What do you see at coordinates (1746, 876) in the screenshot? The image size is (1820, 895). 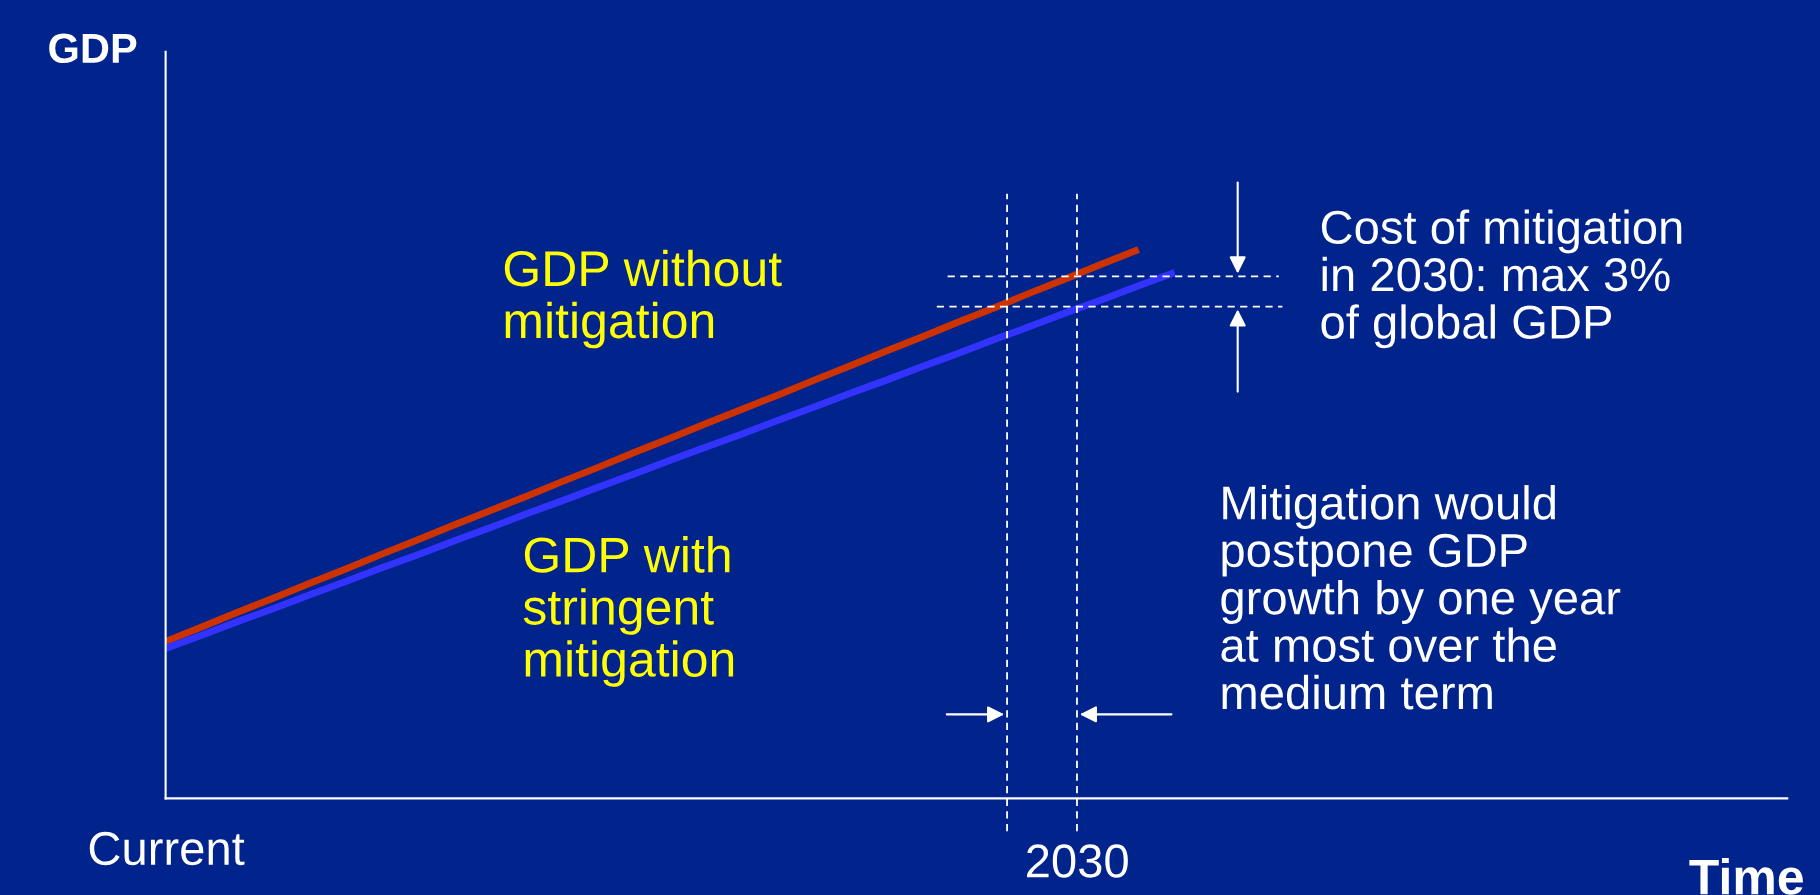 I see `x-axis-title: Time` at bounding box center [1746, 876].